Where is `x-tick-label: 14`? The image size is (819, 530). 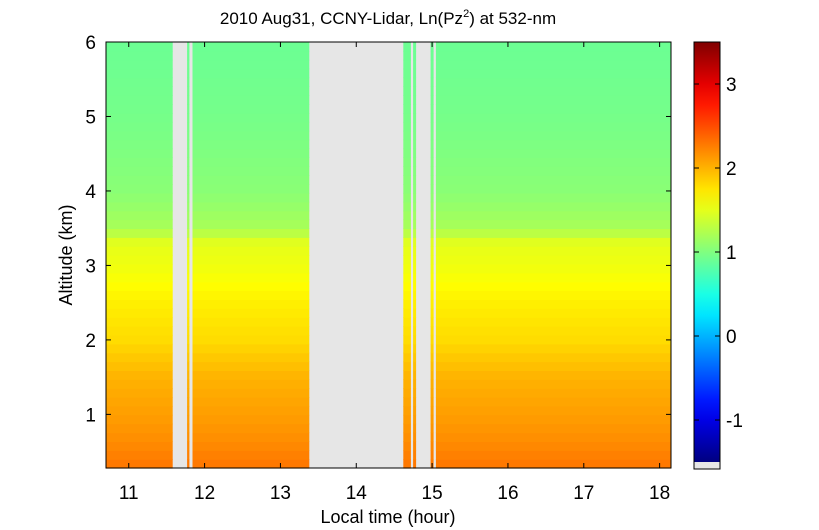 x-tick-label: 14 is located at coordinates (357, 493).